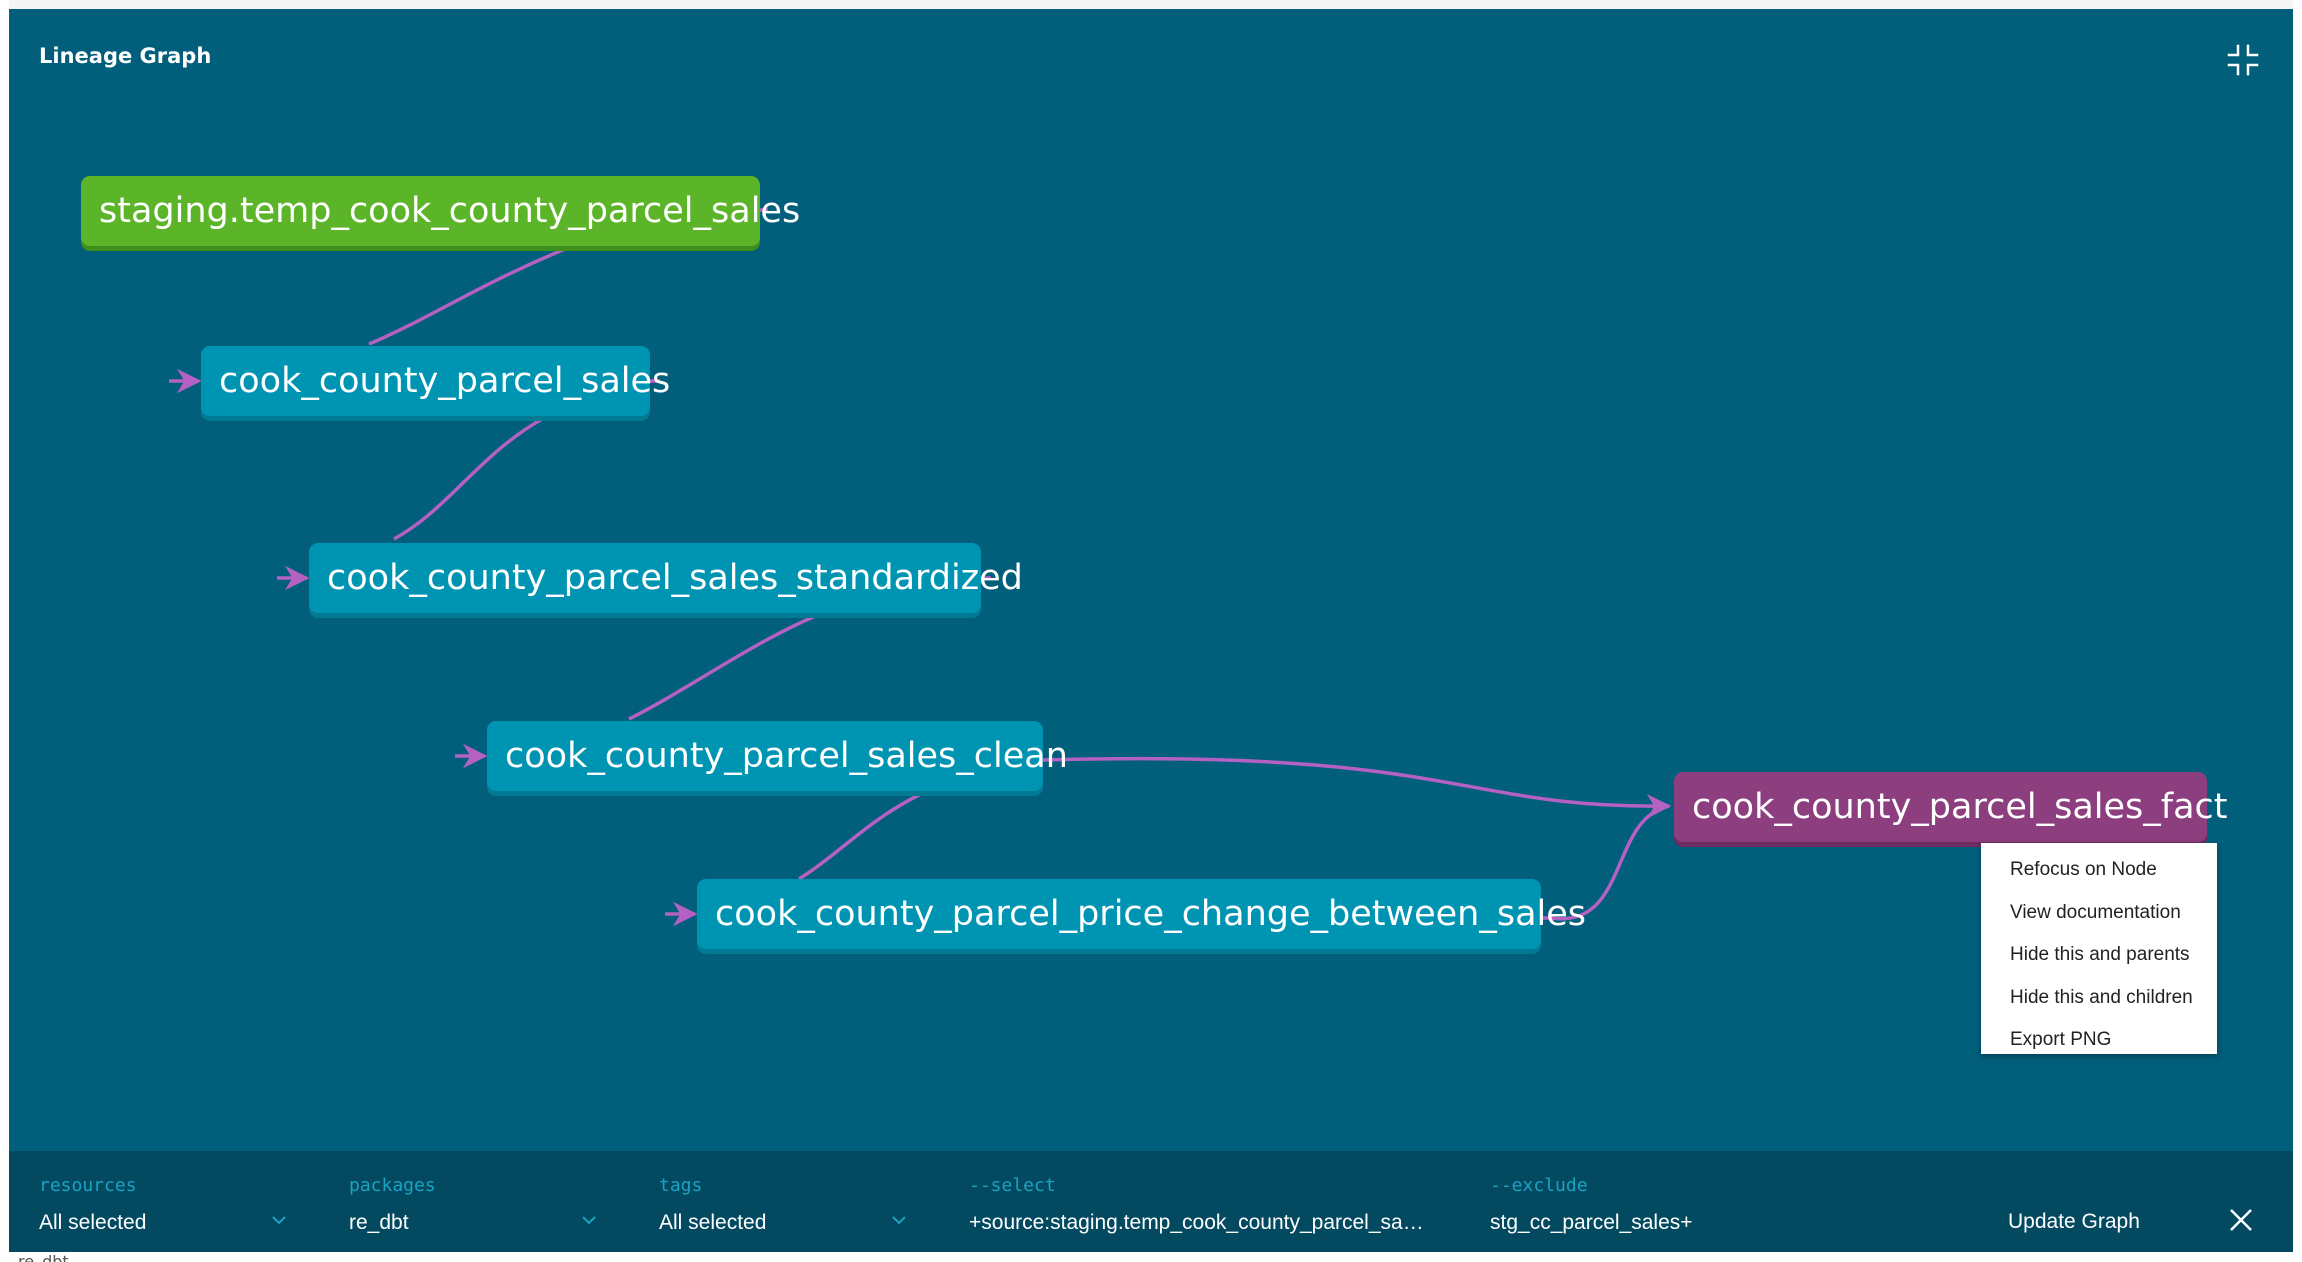 The image size is (2302, 1262). Describe the element at coordinates (1357, 787) in the screenshot. I see `edge-clean-fact` at that location.